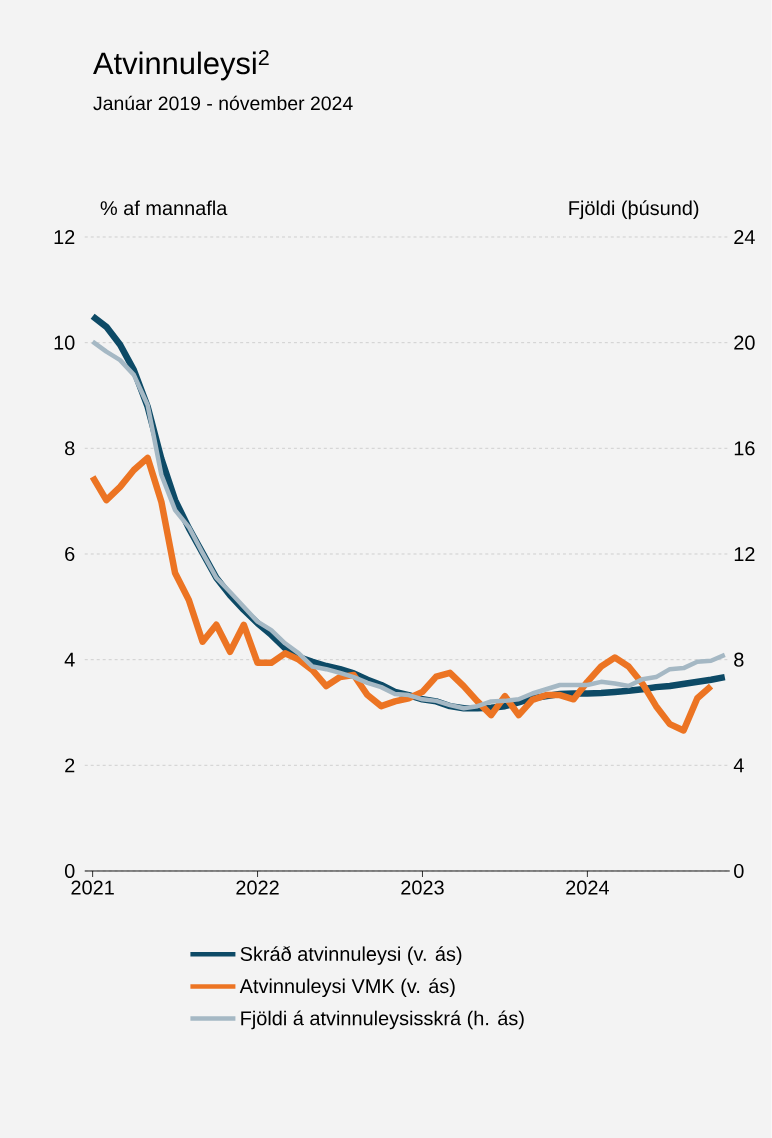 The image size is (772, 1138). I want to click on x-tick-label: 2024, so click(588, 887).